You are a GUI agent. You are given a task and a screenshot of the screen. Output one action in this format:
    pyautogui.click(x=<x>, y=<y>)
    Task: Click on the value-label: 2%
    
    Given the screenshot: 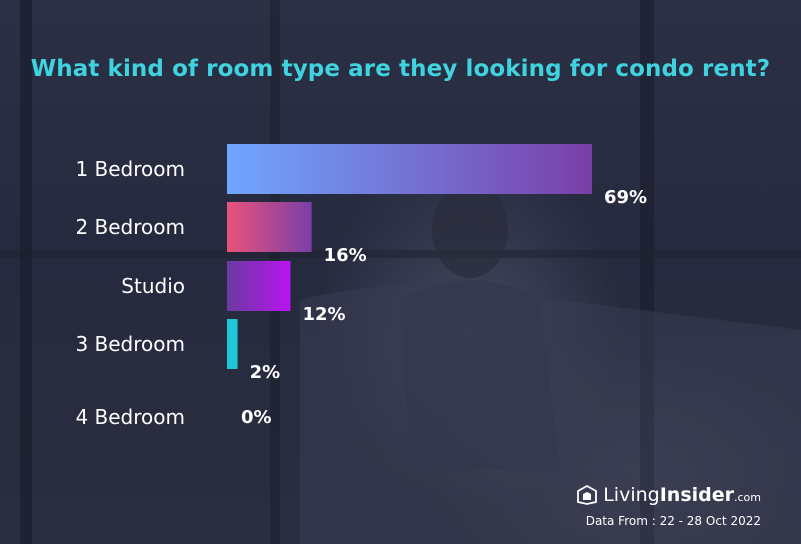 What is the action you would take?
    pyautogui.click(x=265, y=372)
    